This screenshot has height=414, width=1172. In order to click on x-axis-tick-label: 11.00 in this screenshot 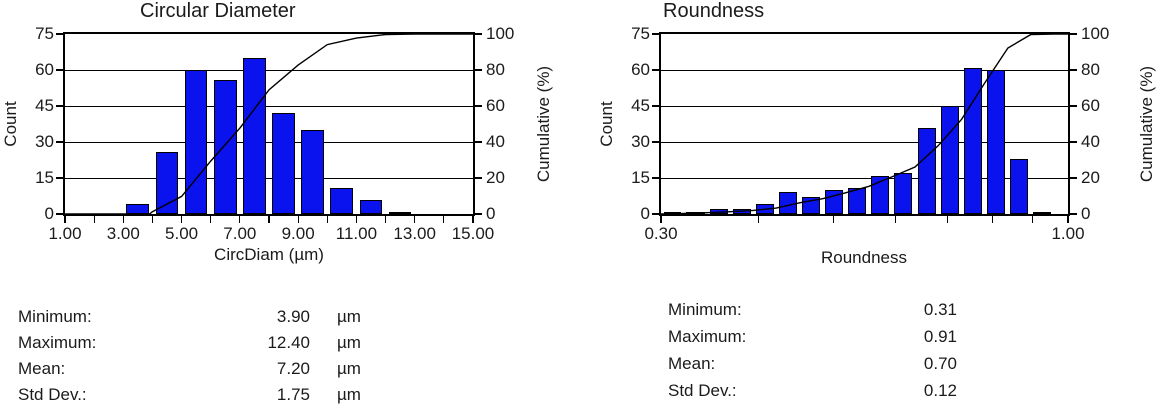, I will do `click(356, 233)`.